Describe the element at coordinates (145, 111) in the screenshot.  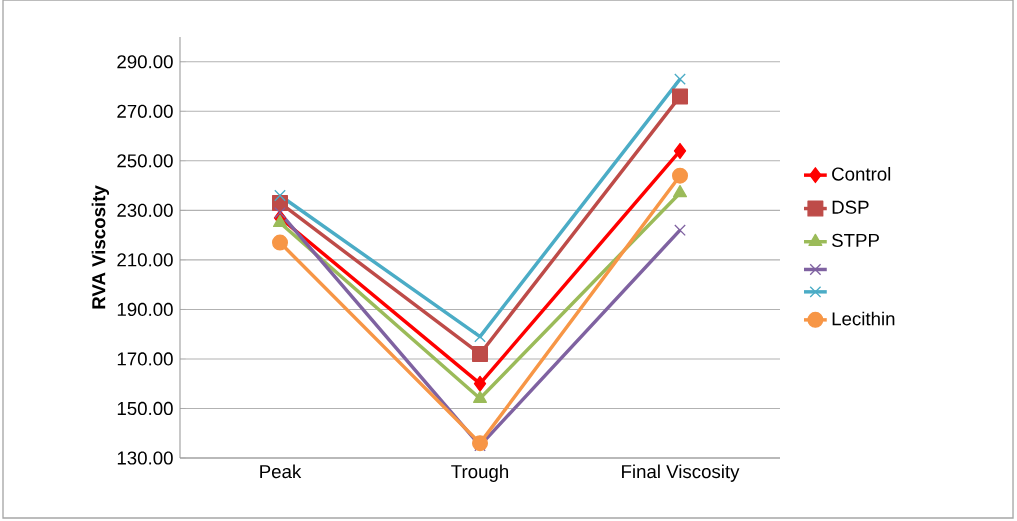
I see `y-tick-label: 270.00` at that location.